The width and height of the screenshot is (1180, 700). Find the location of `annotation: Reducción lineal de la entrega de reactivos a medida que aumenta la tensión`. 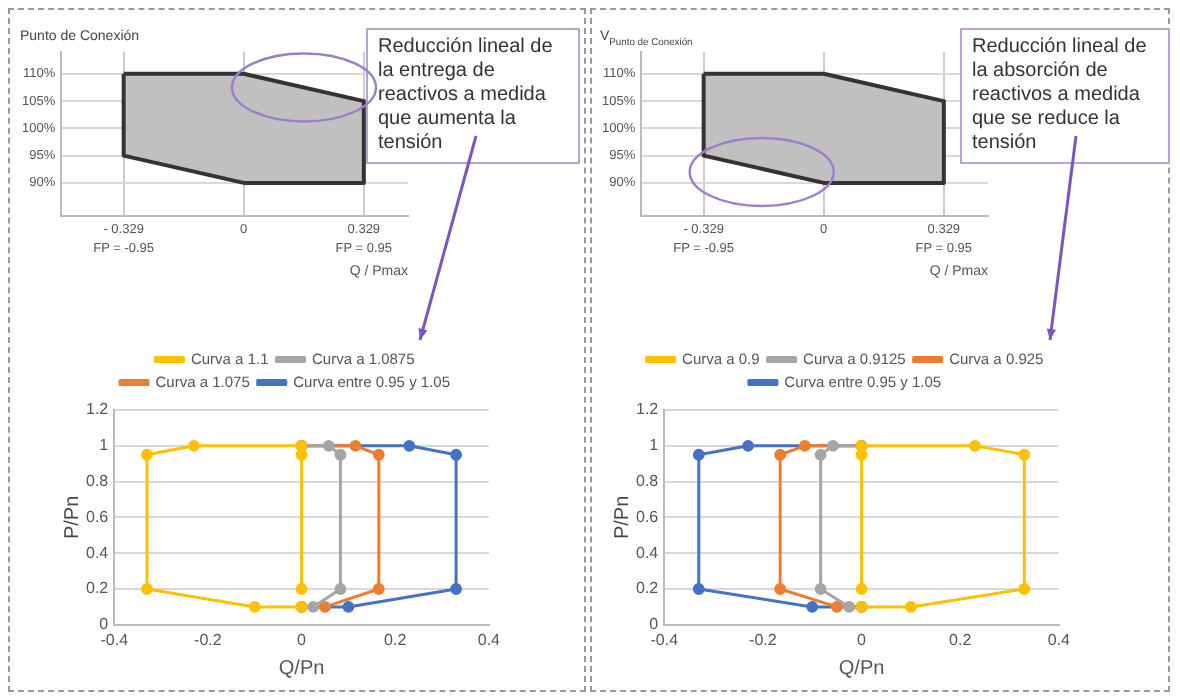

annotation: Reducción lineal de la entrega de reactivos a medida que aumenta la tensión is located at coordinates (473, 96).